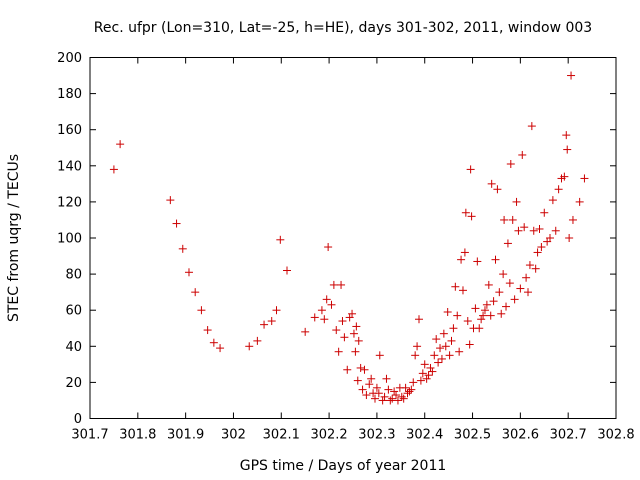 Image resolution: width=640 pixels, height=480 pixels. What do you see at coordinates (89, 435) in the screenshot?
I see `x-tick-label: 301.7` at bounding box center [89, 435].